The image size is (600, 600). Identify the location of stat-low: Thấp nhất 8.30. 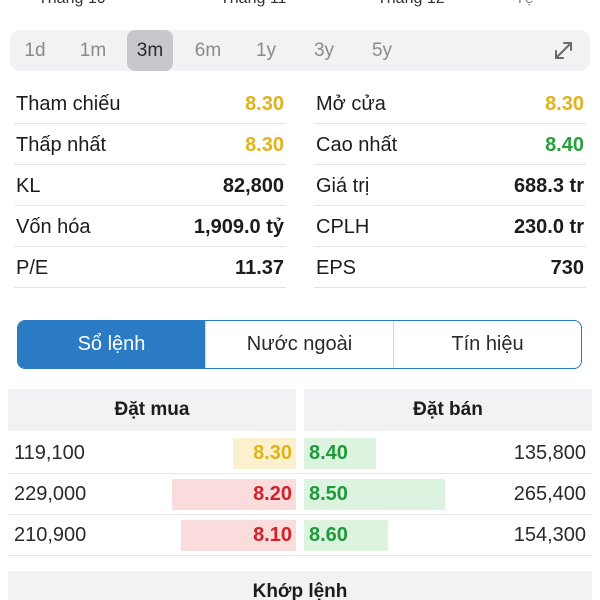
(150, 145).